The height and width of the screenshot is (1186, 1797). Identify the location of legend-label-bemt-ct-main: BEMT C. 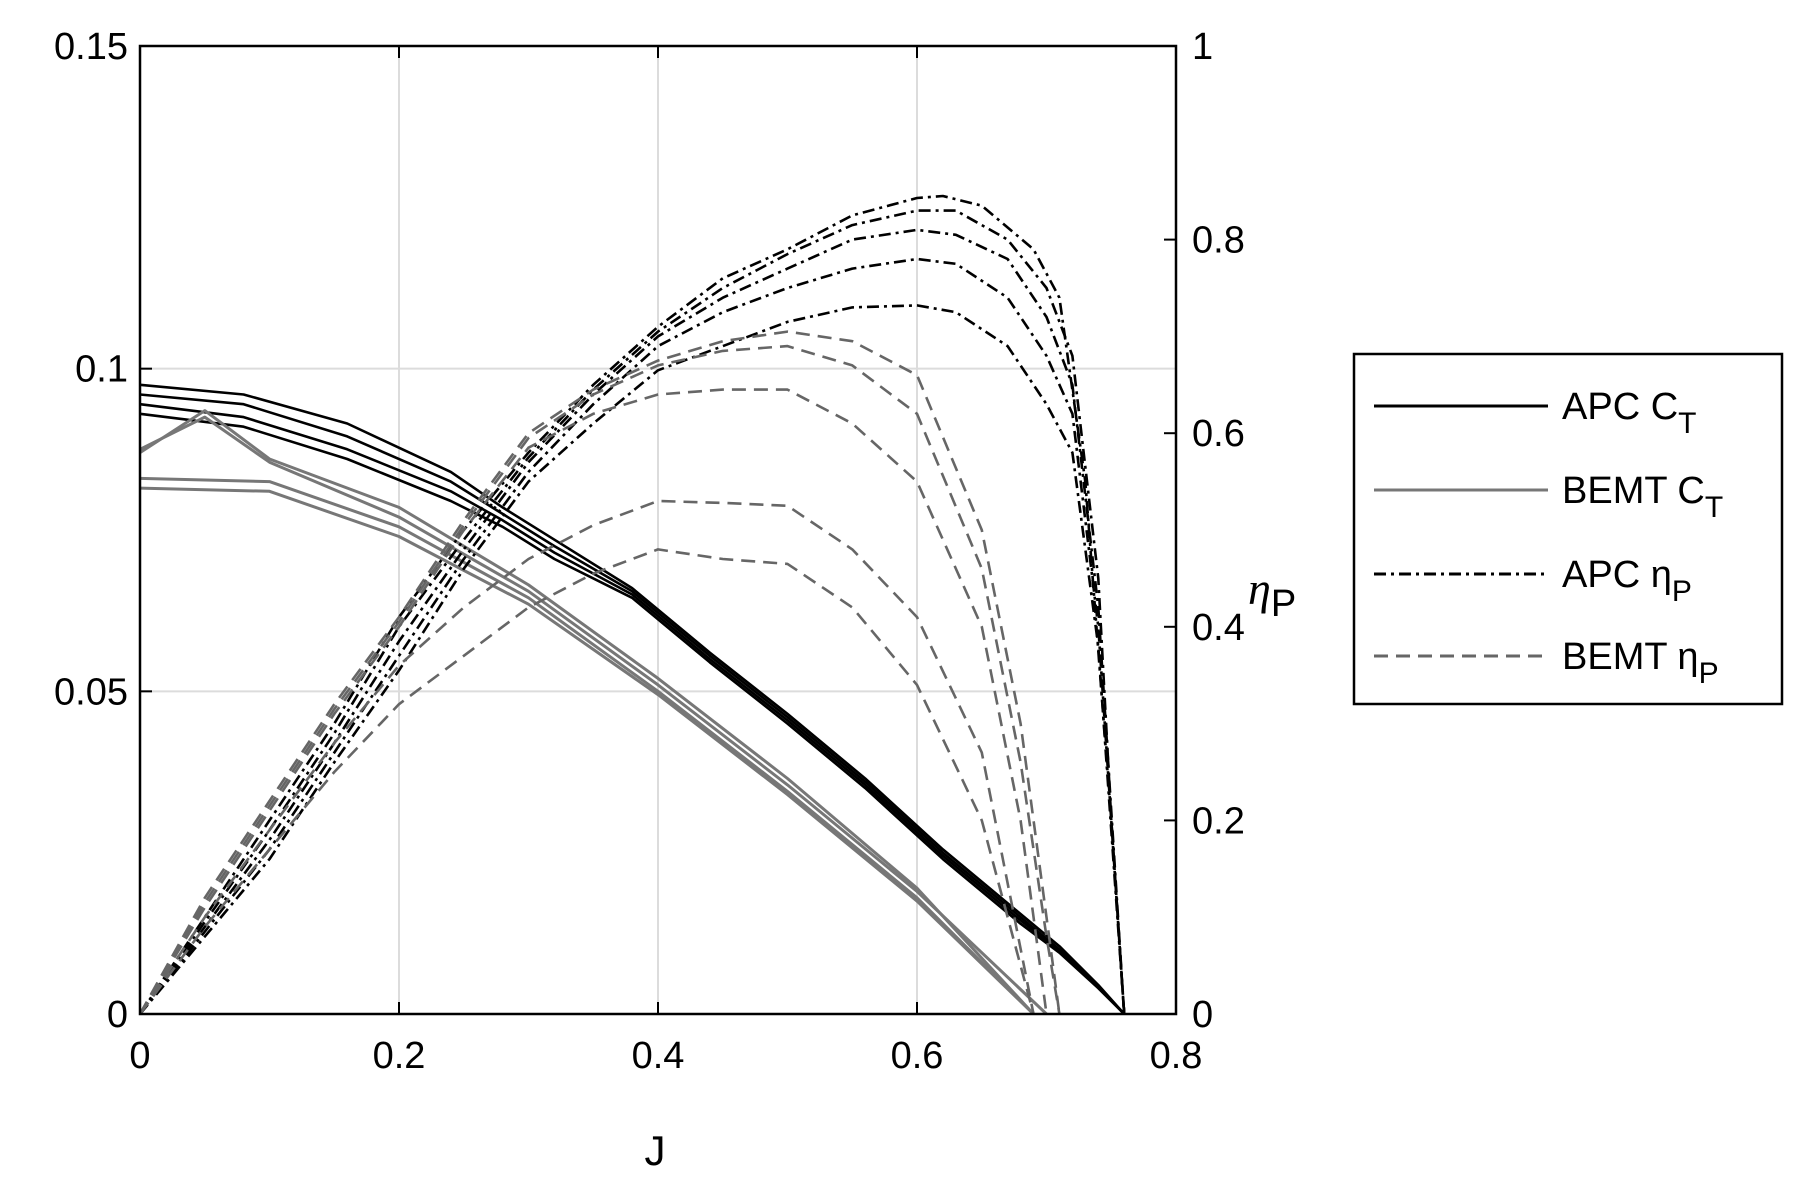
(1633, 491).